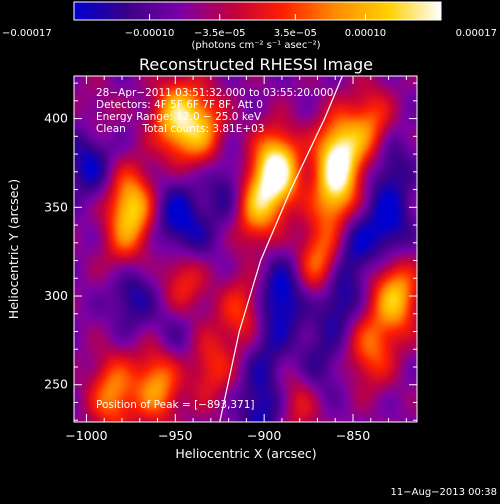  Describe the element at coordinates (365, 33) in the screenshot. I see `colorbar-tick-label: 0.00010` at that location.